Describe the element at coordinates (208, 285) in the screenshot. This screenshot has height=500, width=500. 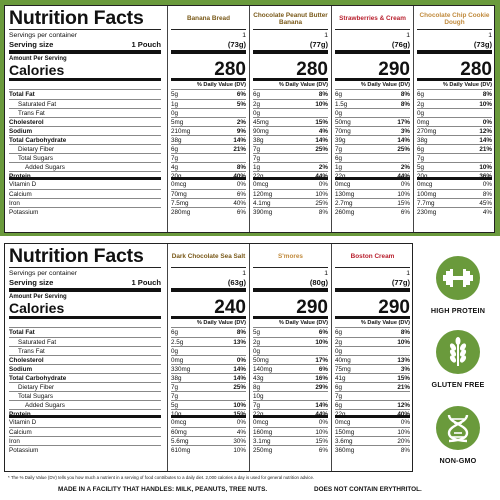
I see `serving-grams: (63g)` at that location.